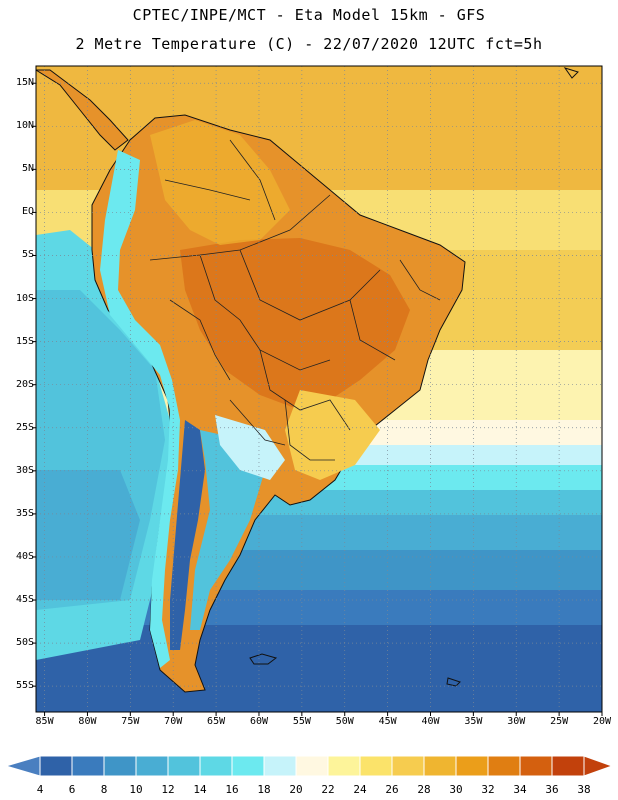  What do you see at coordinates (264, 789) in the screenshot?
I see `colorbar-label: 18` at bounding box center [264, 789].